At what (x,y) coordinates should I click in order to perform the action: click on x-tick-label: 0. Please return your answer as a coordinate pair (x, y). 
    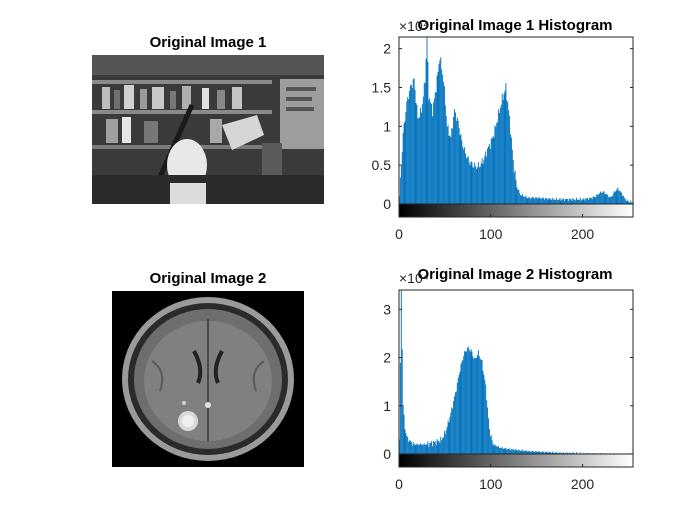
    Looking at the image, I should click on (399, 484).